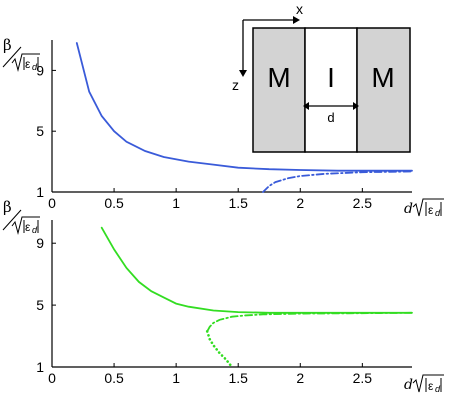 This screenshot has width=463, height=407. Describe the element at coordinates (21, 54) in the screenshot. I see `top-ylabel: β ε d` at that location.